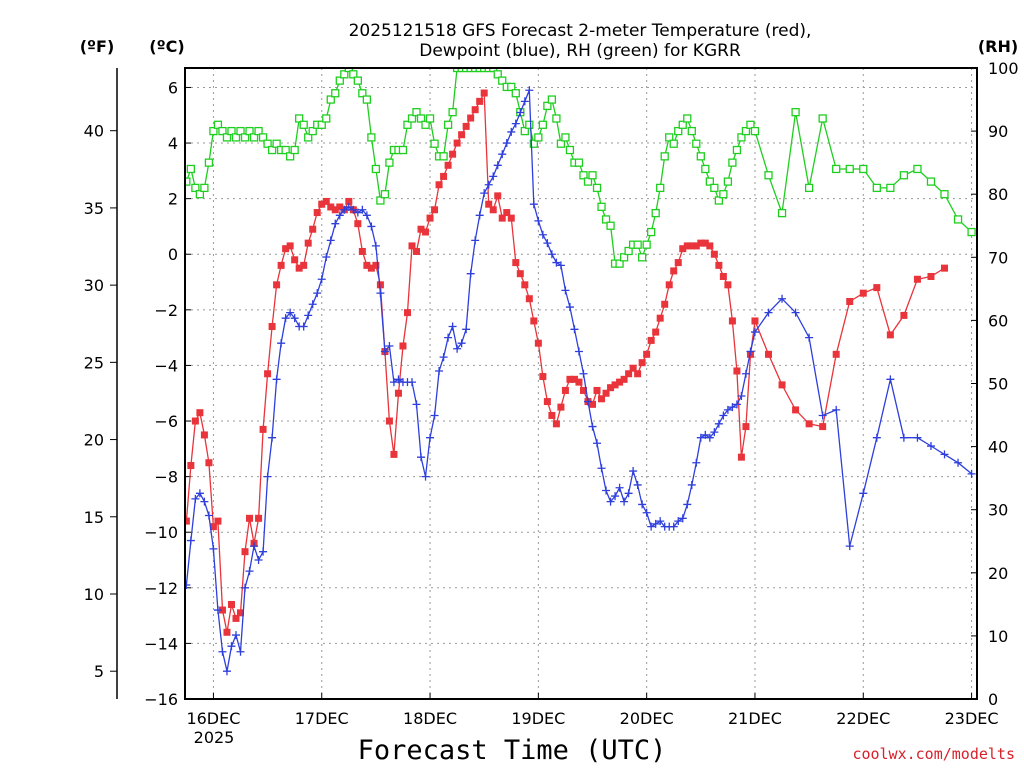 This screenshot has width=1024, height=768. Describe the element at coordinates (998, 131) in the screenshot. I see `rh-tick-label: 90` at that location.